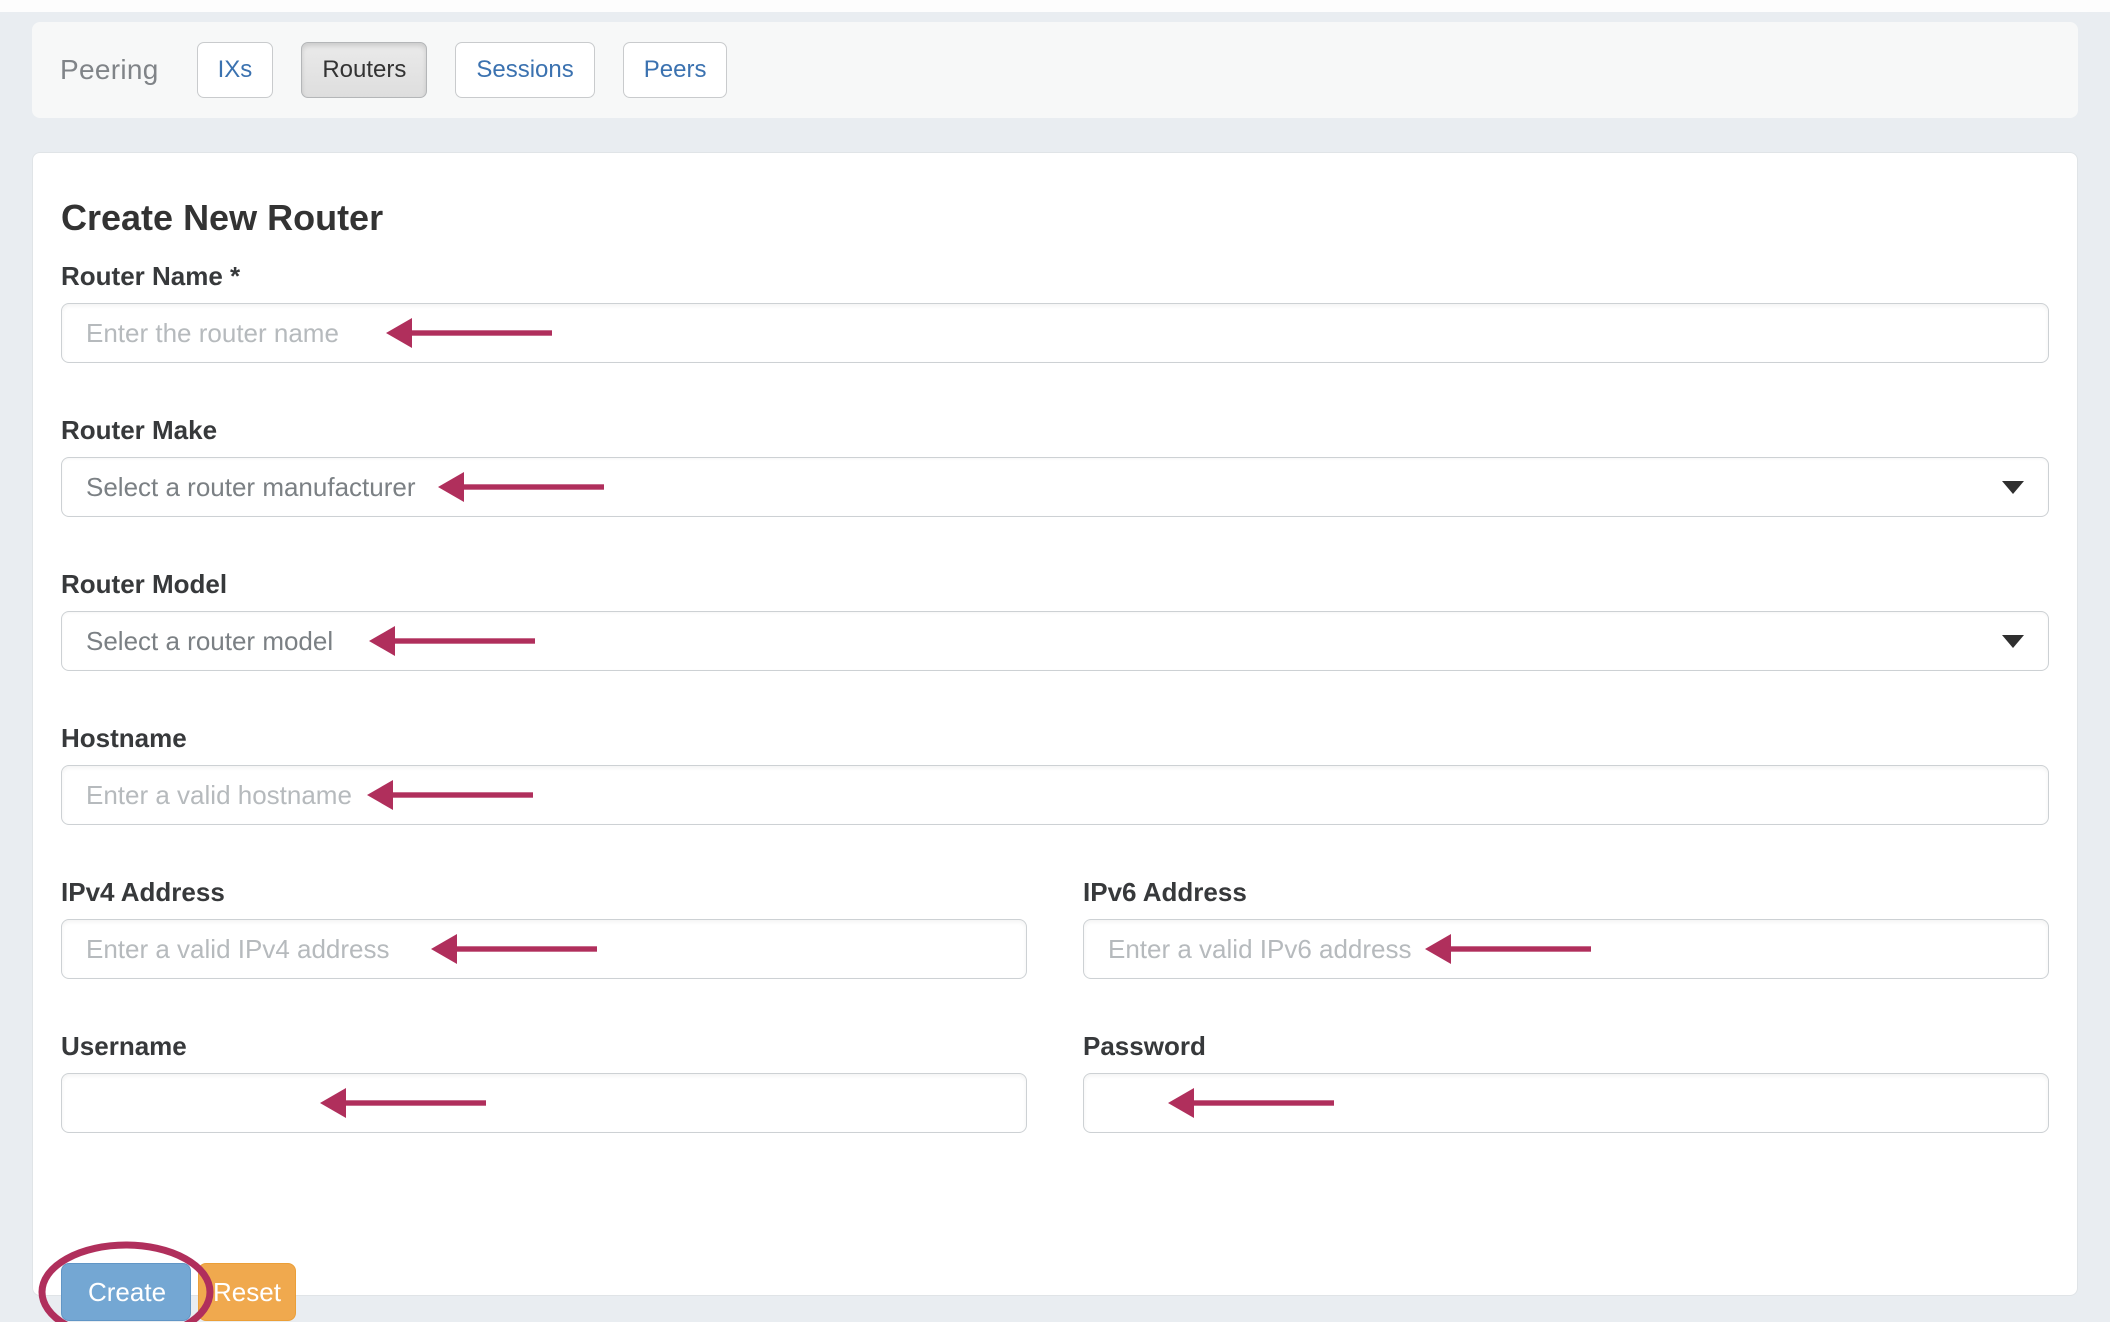 This screenshot has height=1322, width=2110. What do you see at coordinates (151, 276) in the screenshot?
I see `router-name-label: Router Name *` at bounding box center [151, 276].